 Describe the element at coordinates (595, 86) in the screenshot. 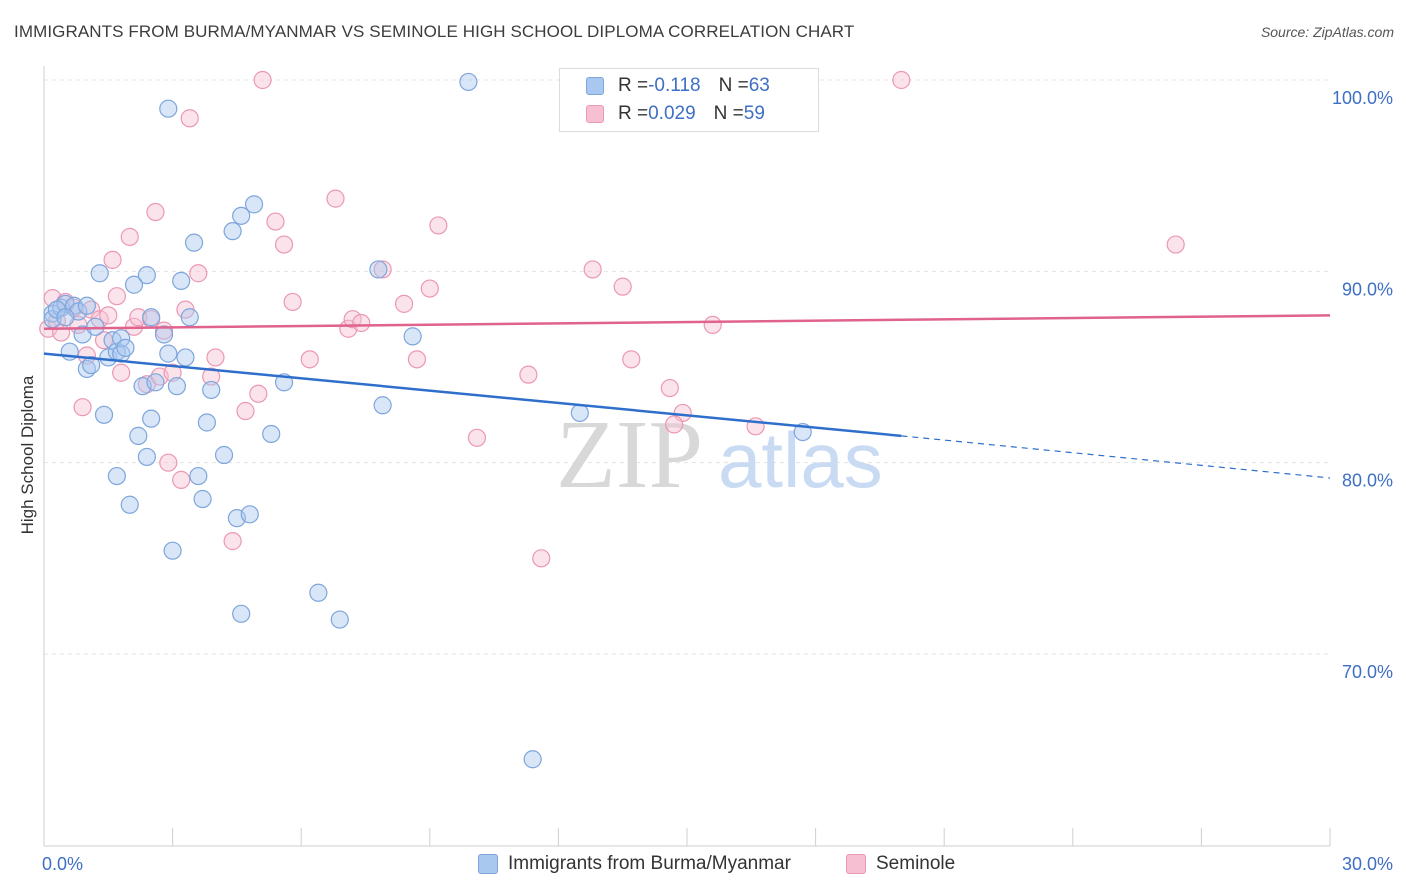

I see `burma-swatch` at that location.